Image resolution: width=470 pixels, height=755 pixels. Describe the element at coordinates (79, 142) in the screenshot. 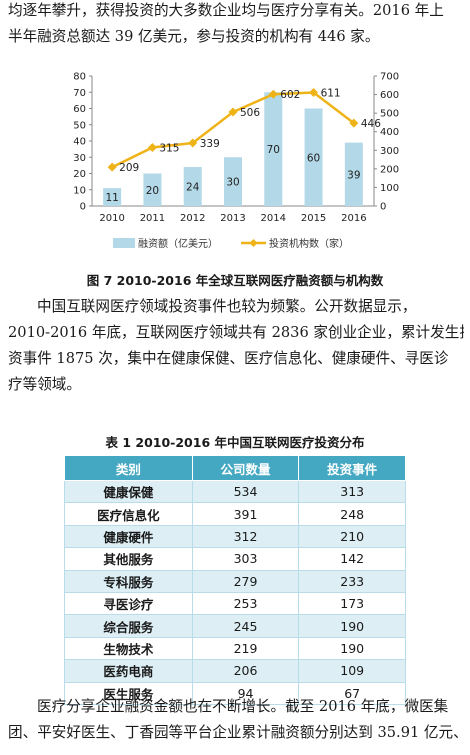

I see `y-left-tick-label: 40` at that location.